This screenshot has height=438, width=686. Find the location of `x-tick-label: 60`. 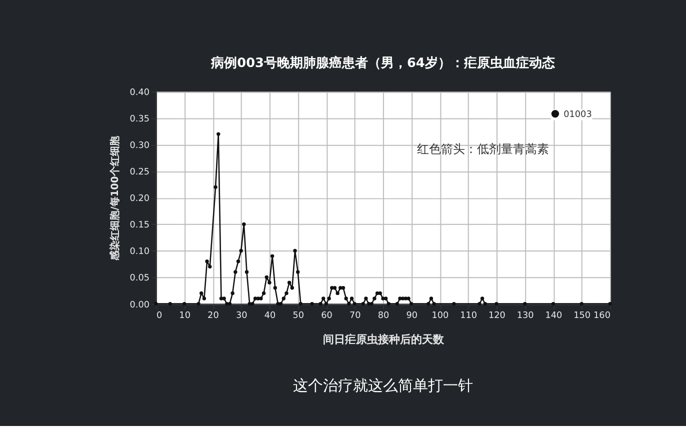

x-tick-label: 60 is located at coordinates (327, 316).